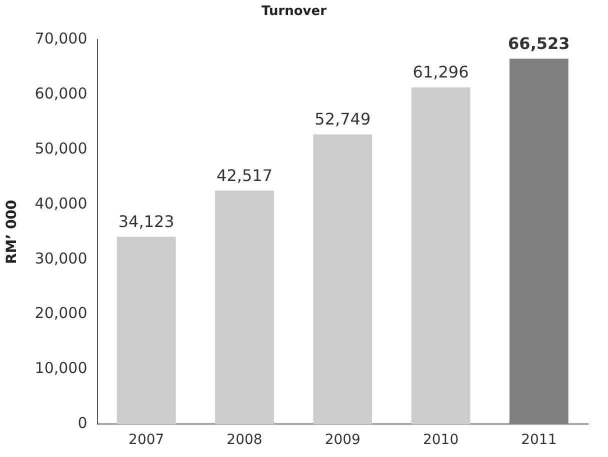 The image size is (608, 457). I want to click on x-tick-label: 2008, so click(244, 440).